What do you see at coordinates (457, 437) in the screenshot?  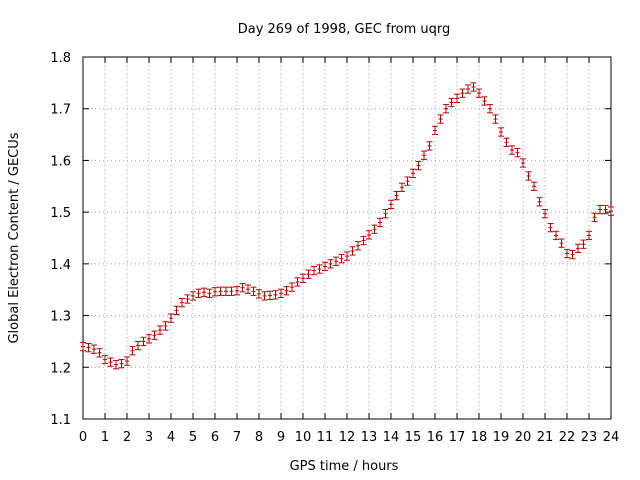 I see `x-tick-label: 17` at bounding box center [457, 437].